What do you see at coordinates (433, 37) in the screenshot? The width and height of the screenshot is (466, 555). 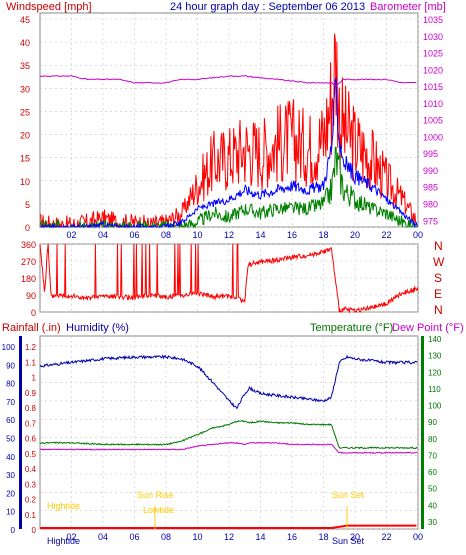 I see `y-right-tick-1030: 1030` at bounding box center [433, 37].